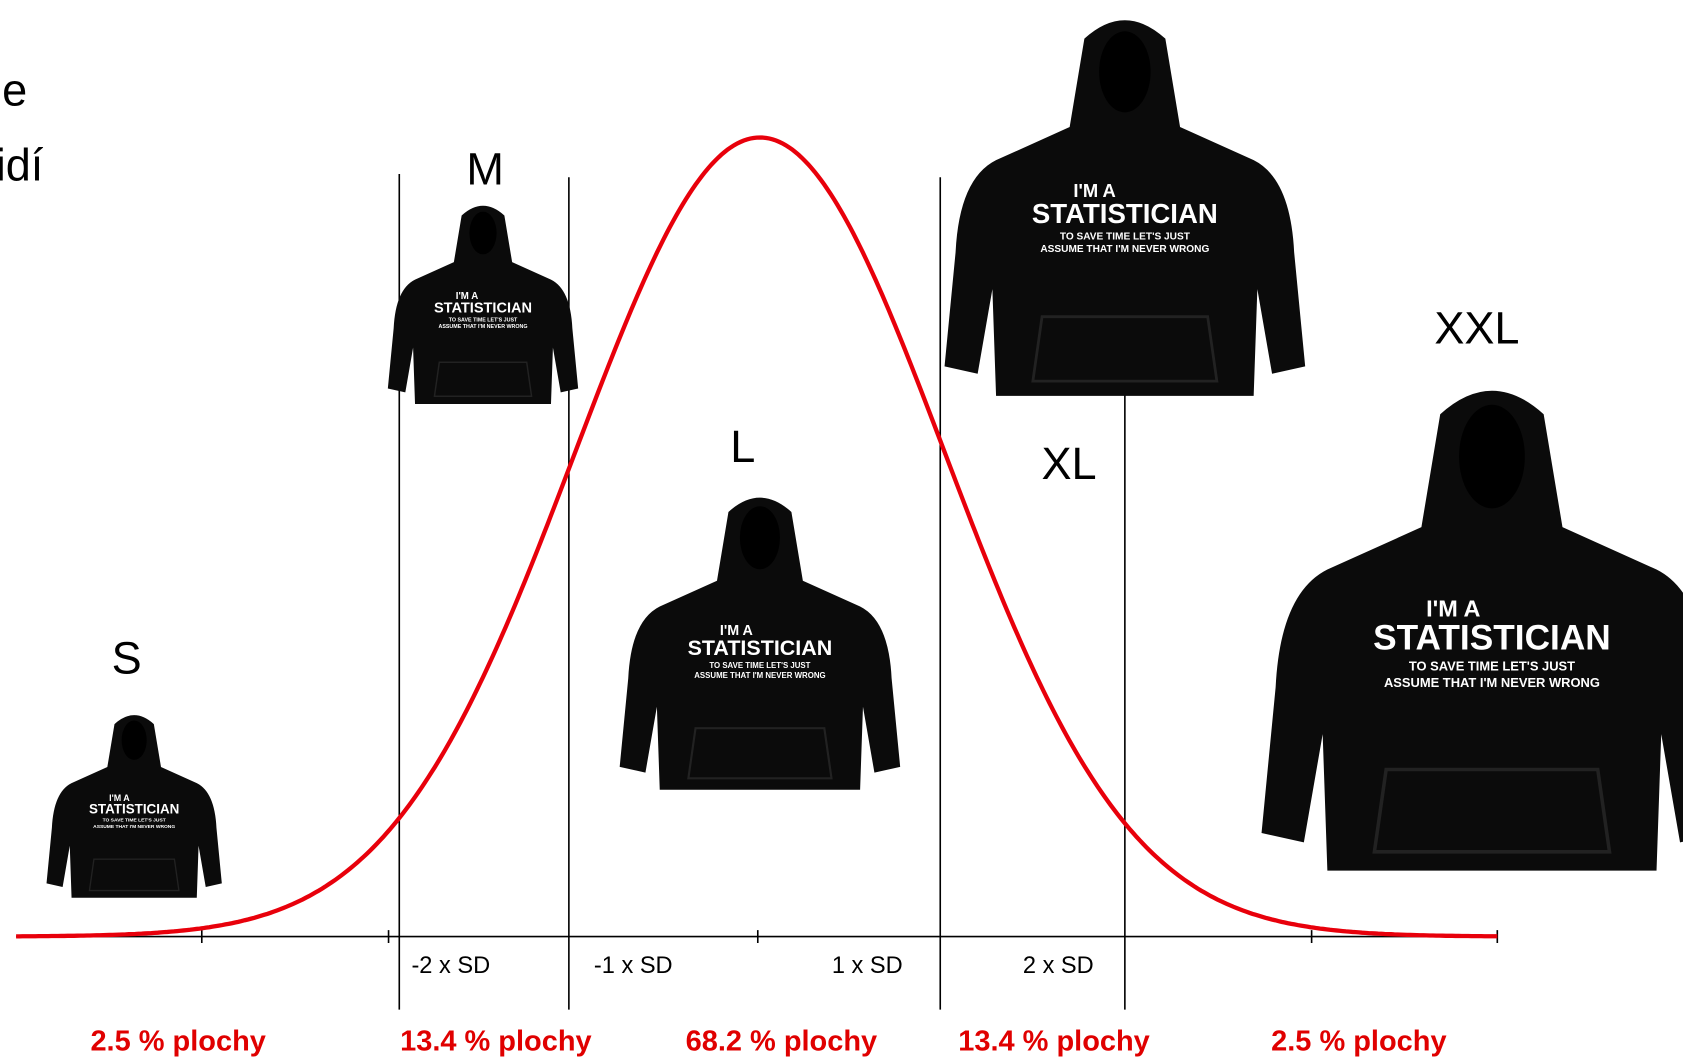 The width and height of the screenshot is (1683, 1059). Describe the element at coordinates (127, 657) in the screenshot. I see `size-label: S` at that location.